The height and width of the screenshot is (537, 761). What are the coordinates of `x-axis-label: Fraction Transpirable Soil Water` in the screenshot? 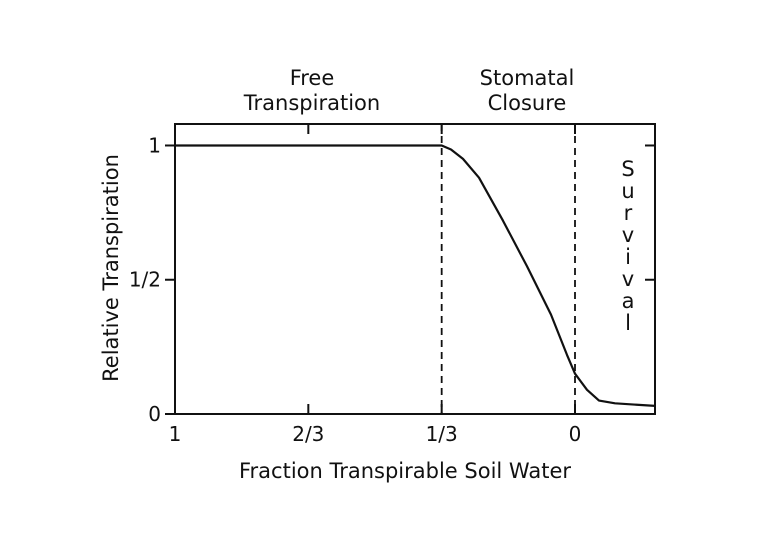 It's located at (405, 471).